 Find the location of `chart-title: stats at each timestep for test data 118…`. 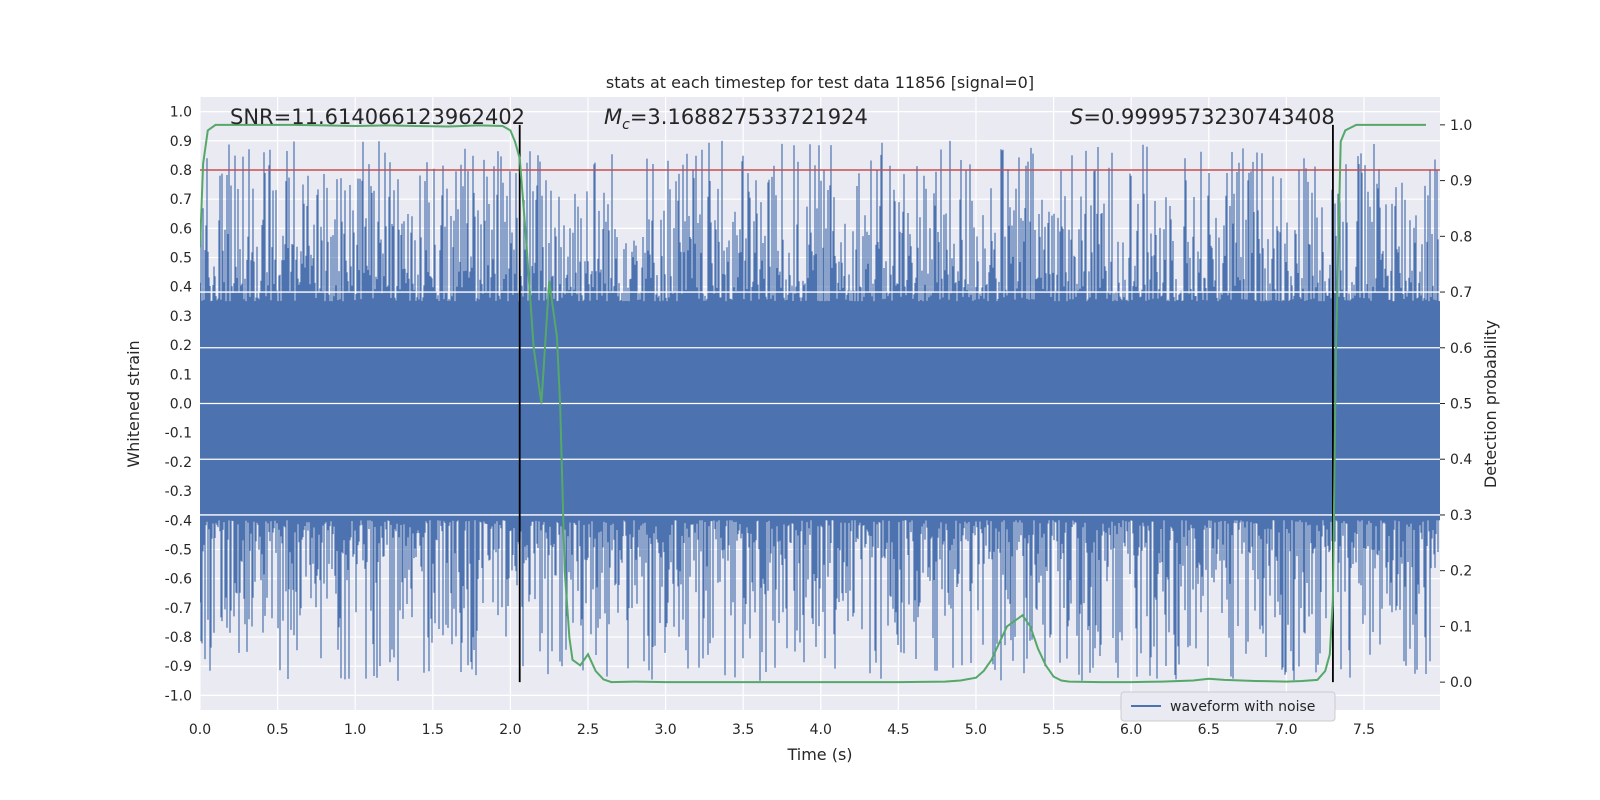

chart-title: stats at each timestep for test data 118… is located at coordinates (820, 82).